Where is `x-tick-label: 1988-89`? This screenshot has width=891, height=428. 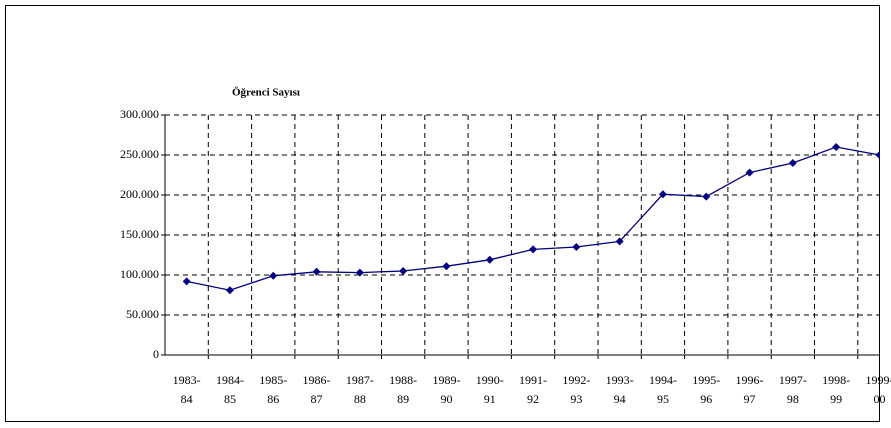
x-tick-label: 1988-89 is located at coordinates (403, 389).